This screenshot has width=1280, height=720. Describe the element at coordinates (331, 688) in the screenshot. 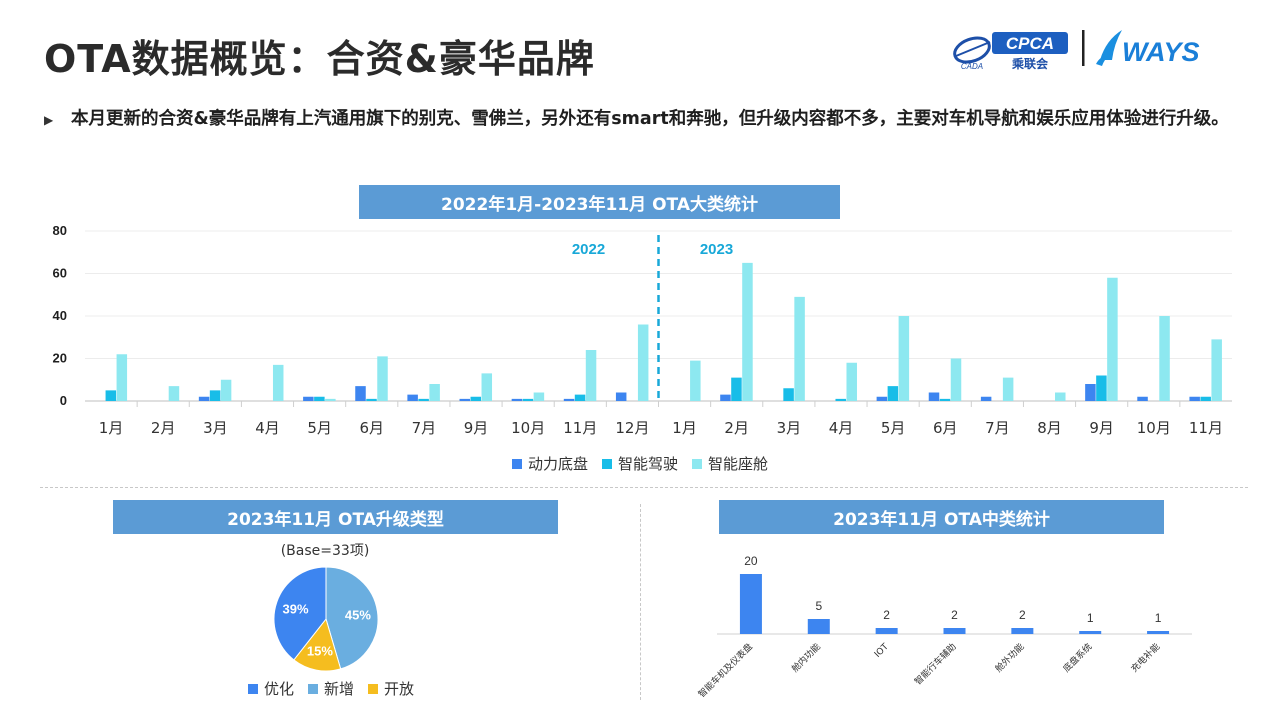

I see `pie-legend-item-new: 新增` at that location.